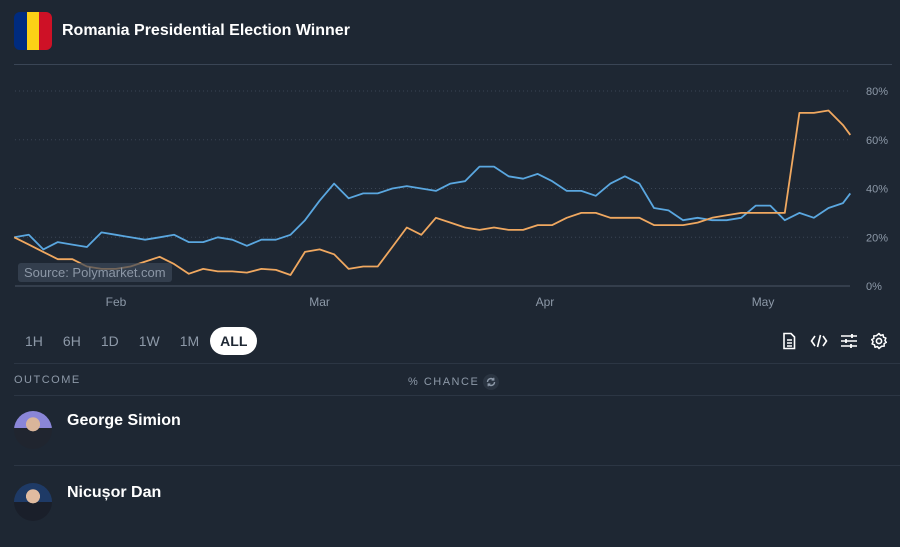  I want to click on y-tick-label: 20%, so click(877, 238).